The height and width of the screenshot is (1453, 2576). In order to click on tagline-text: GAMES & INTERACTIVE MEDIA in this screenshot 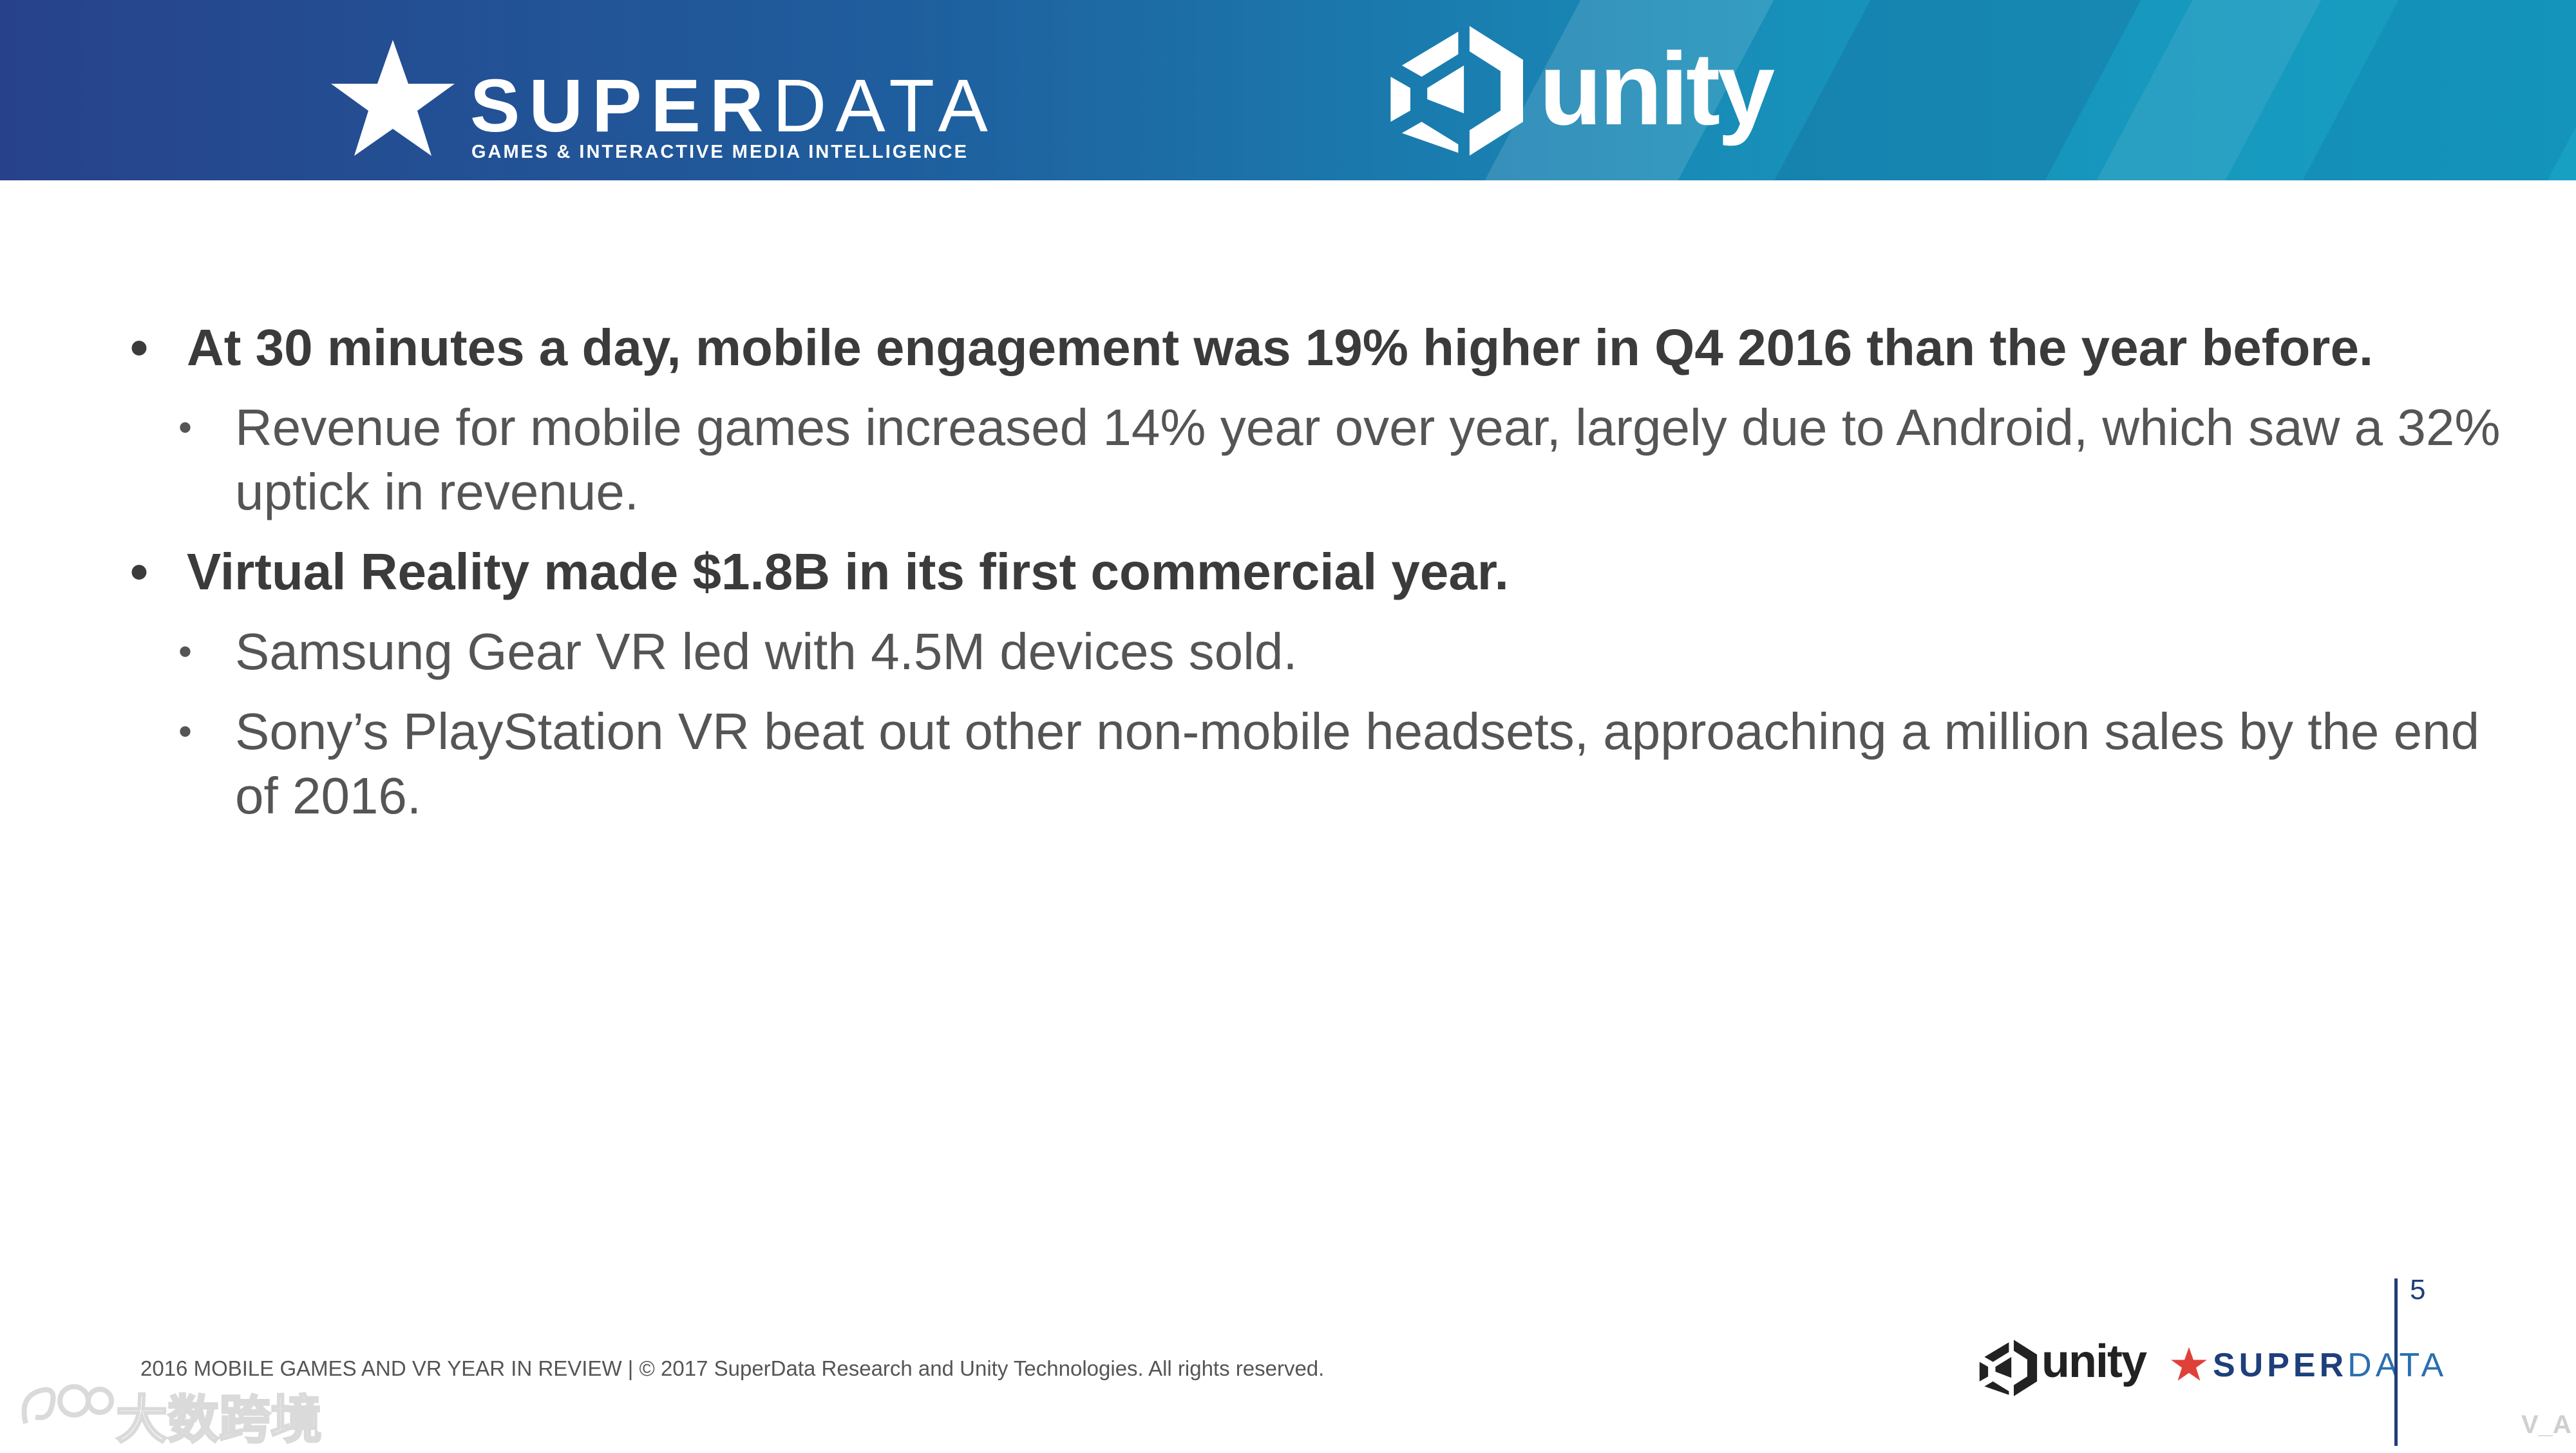, I will do `click(640, 152)`.